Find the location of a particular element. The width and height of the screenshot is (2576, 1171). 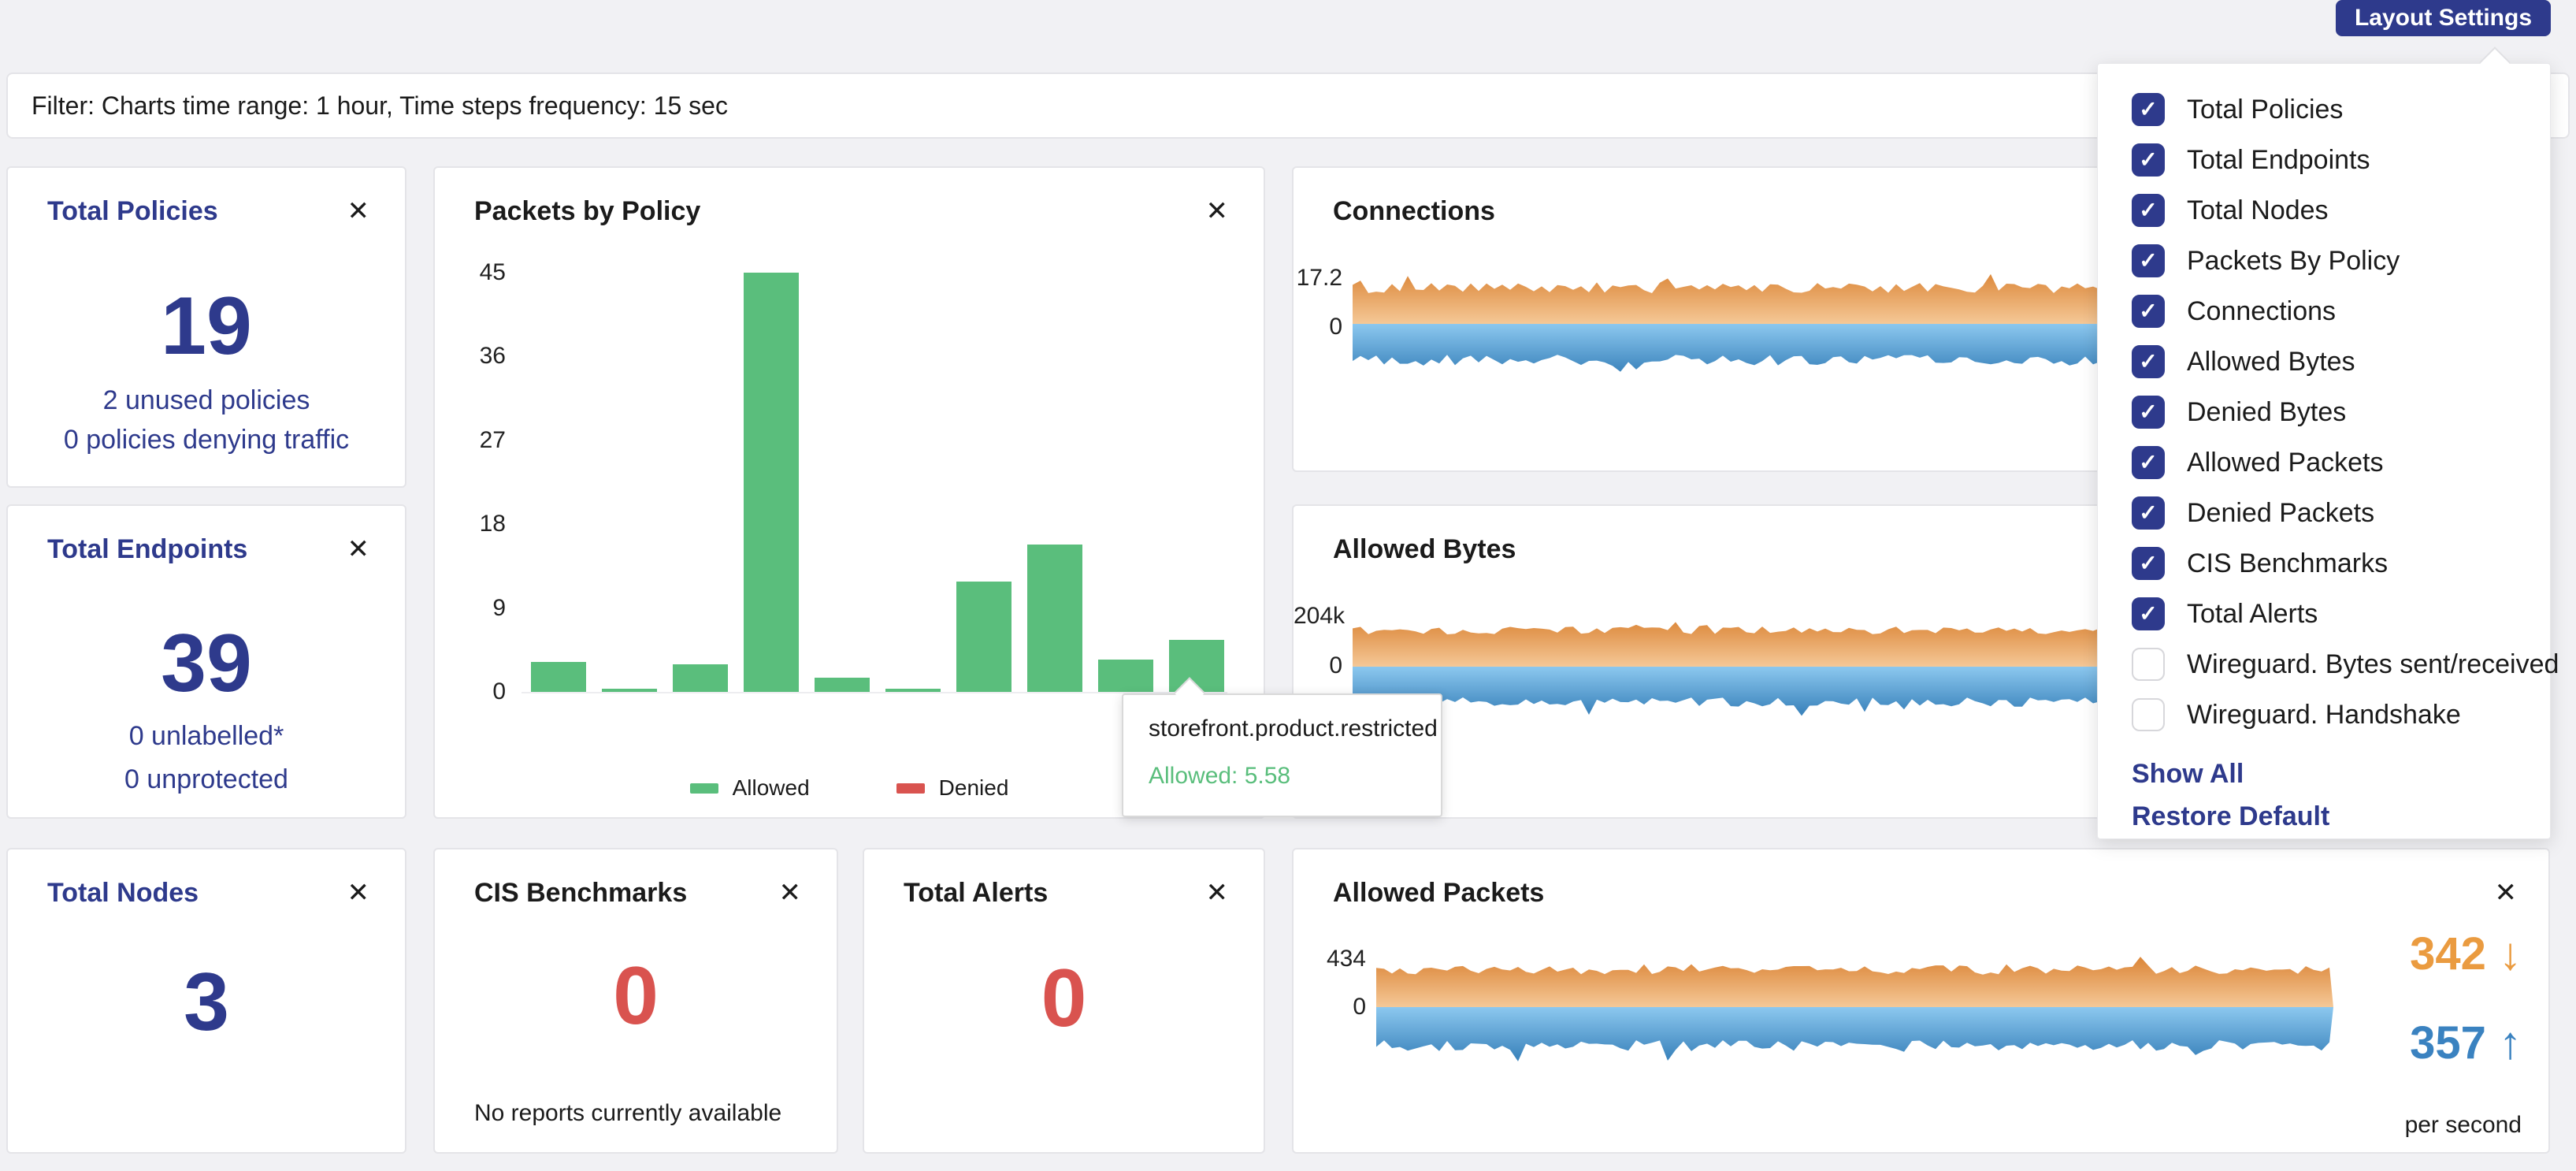

dropdown-item-total-alerts: ✓ Total Alerts is located at coordinates (2324, 614).